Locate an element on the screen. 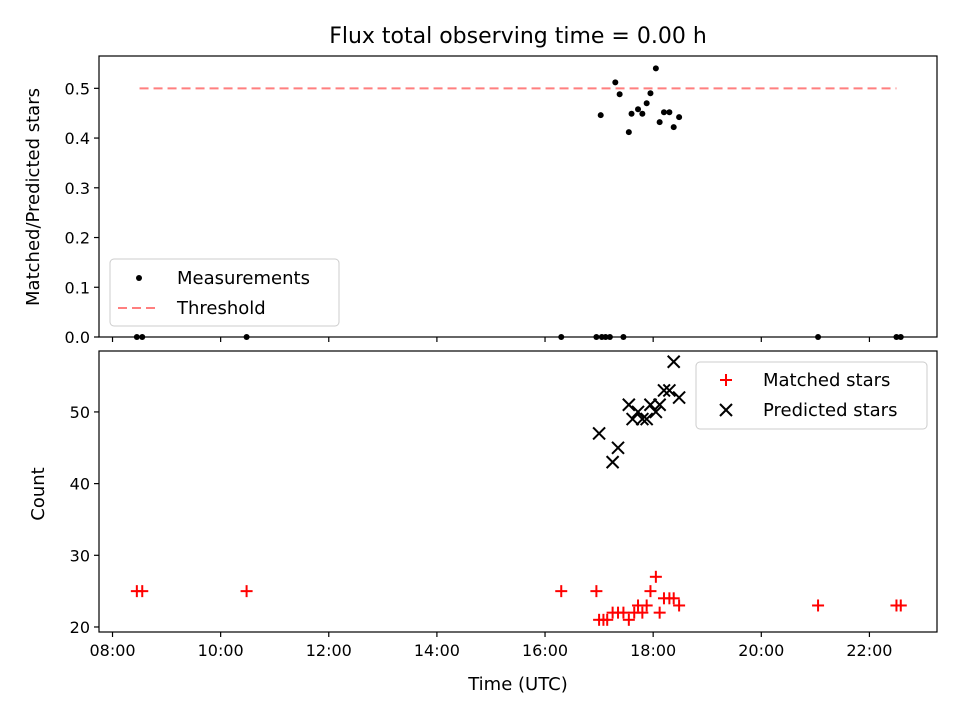 This screenshot has width=960, height=720. legend-label-threshold: Threshold is located at coordinates (221, 308).